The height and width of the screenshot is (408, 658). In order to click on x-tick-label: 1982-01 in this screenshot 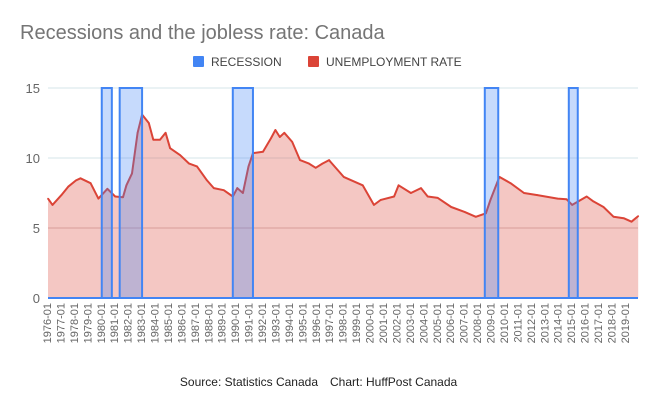, I will do `click(129, 323)`.